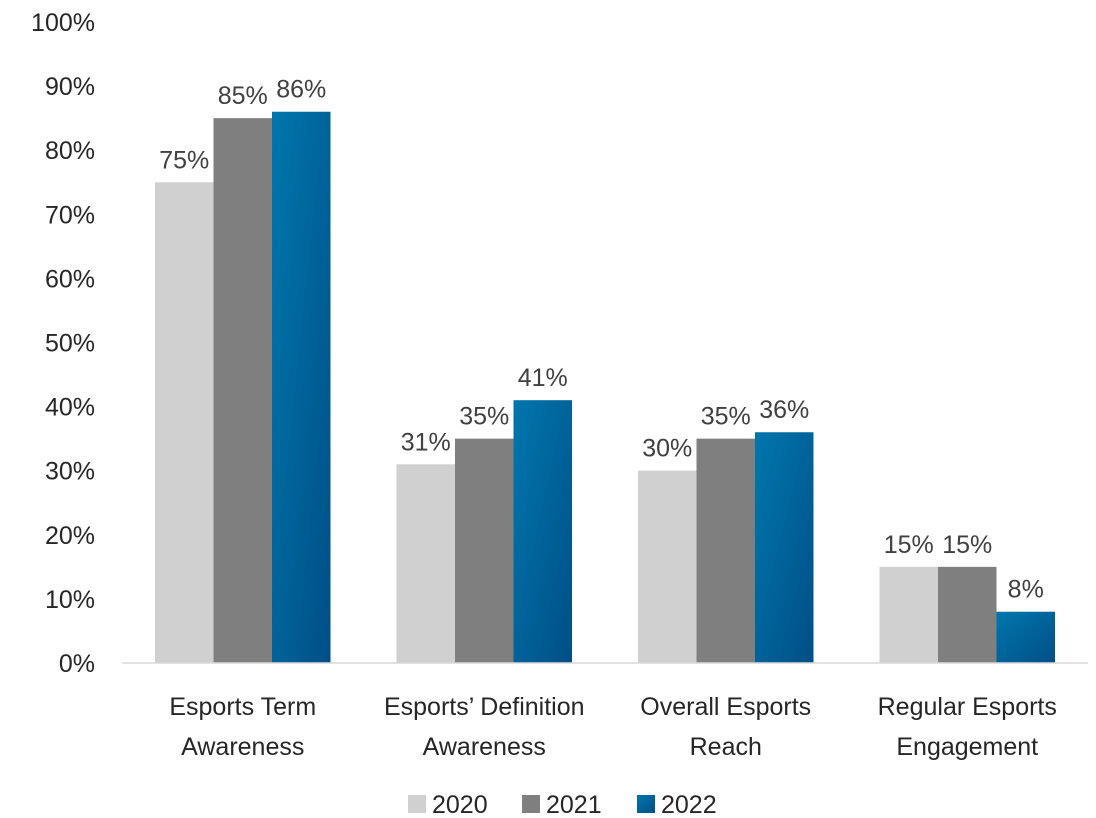 The height and width of the screenshot is (818, 1096). What do you see at coordinates (574, 804) in the screenshot?
I see `legend-label: 2021` at bounding box center [574, 804].